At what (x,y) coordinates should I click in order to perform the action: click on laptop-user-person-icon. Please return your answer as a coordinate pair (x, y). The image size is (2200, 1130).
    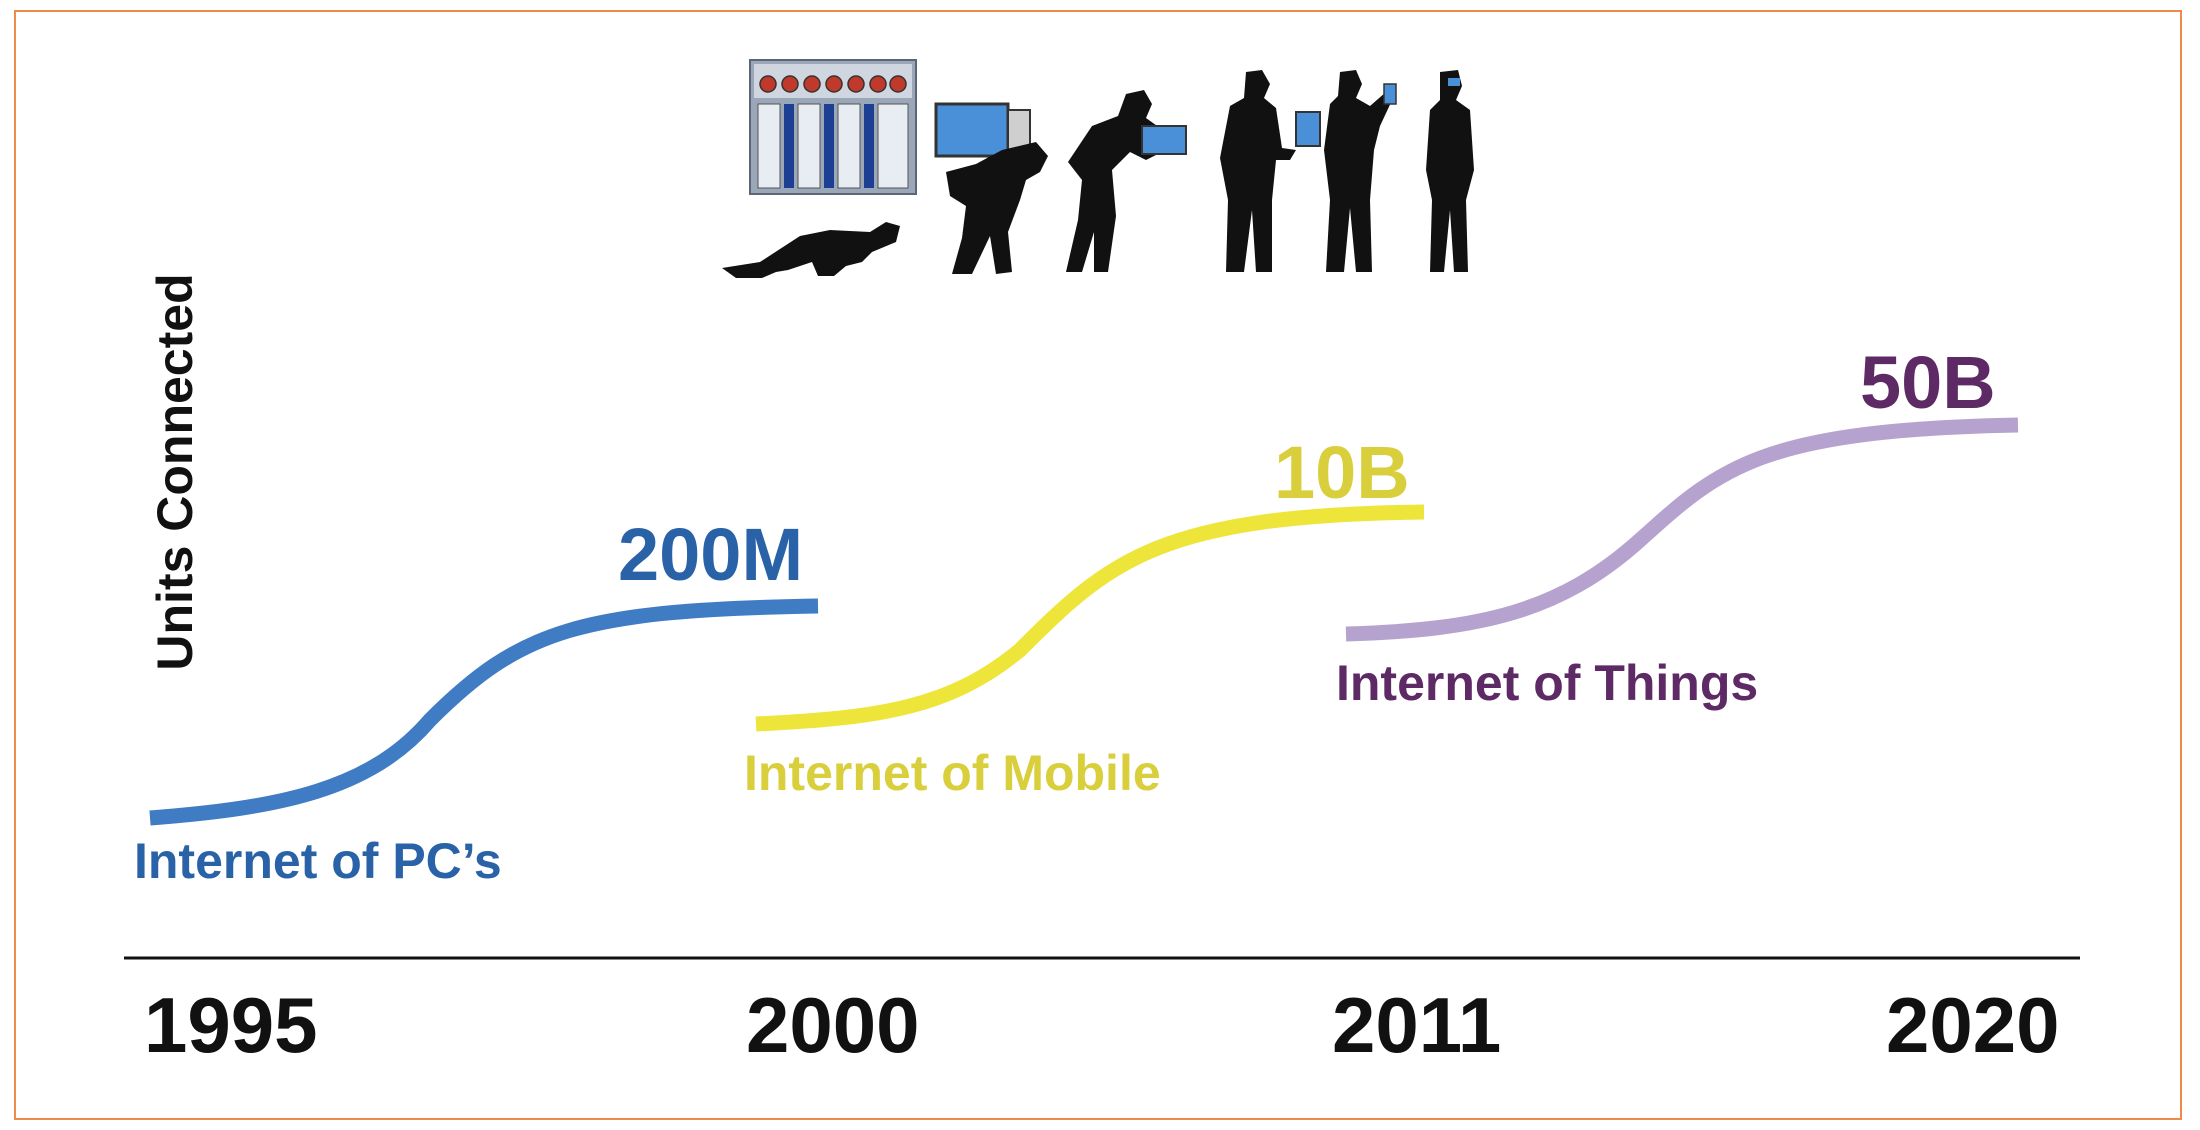
    Looking at the image, I should click on (1118, 181).